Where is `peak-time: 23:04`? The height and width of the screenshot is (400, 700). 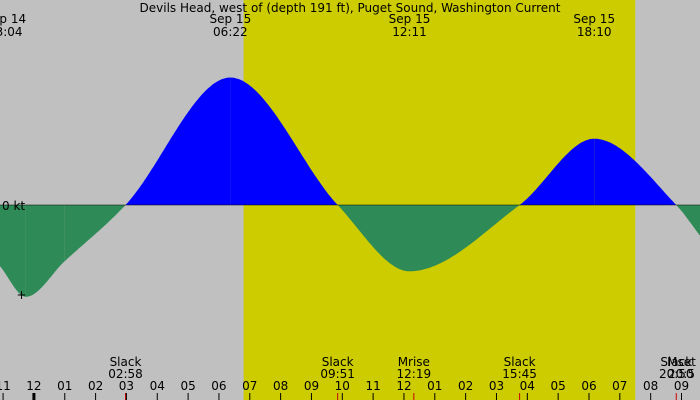 peak-time: 23:04 is located at coordinates (11, 32).